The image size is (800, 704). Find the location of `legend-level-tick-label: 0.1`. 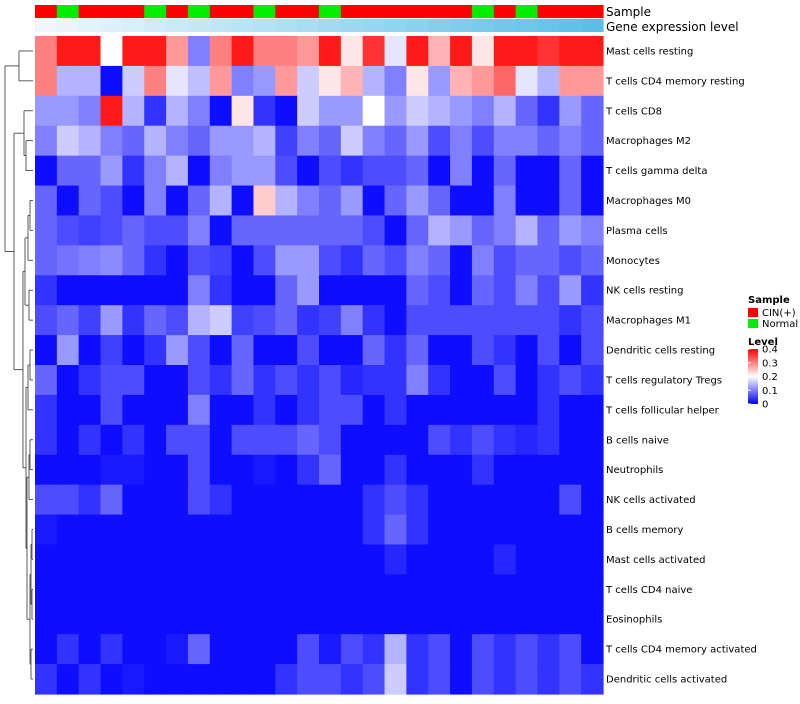

legend-level-tick-label: 0.1 is located at coordinates (770, 391).